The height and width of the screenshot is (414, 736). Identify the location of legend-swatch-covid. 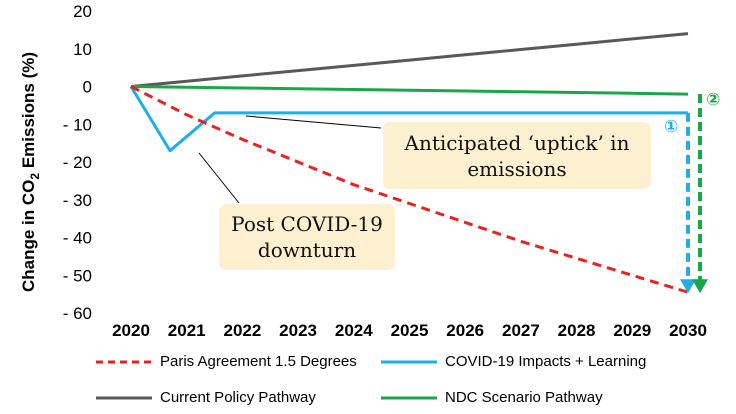
(409, 361).